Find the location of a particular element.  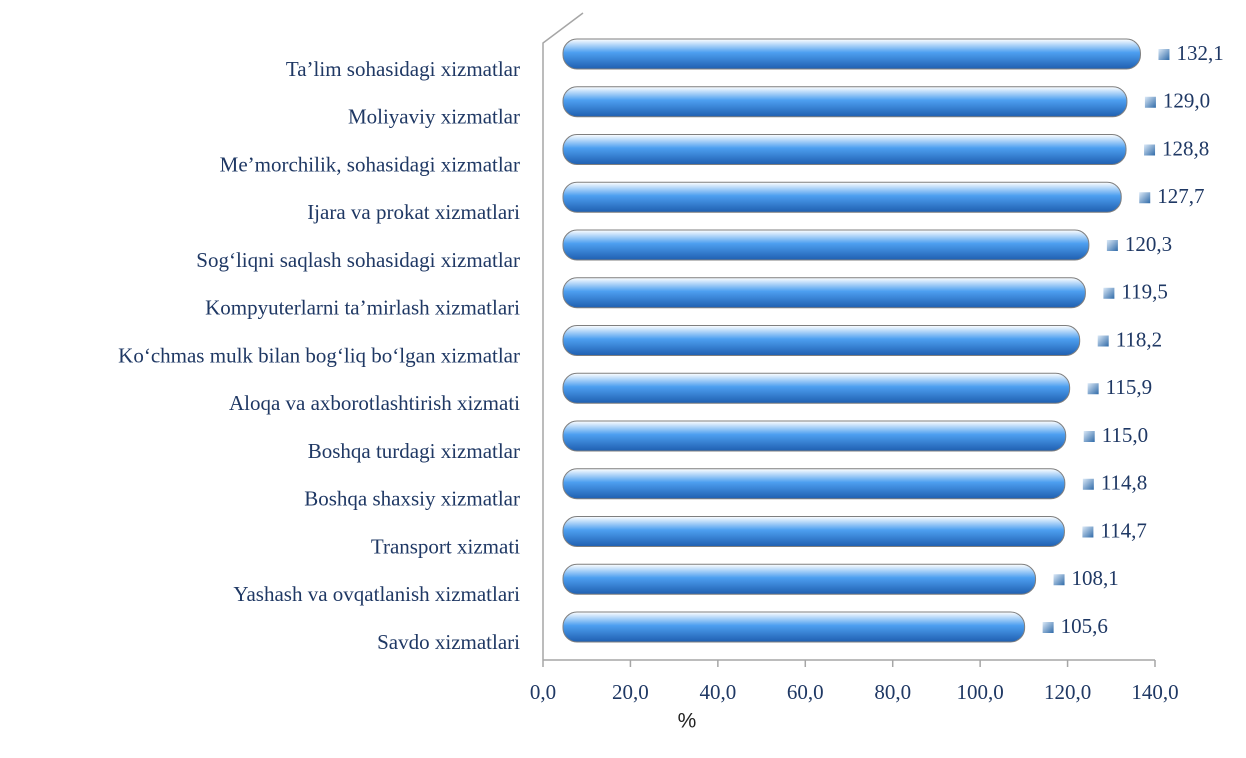

y-axis-line is located at coordinates (563, 336).